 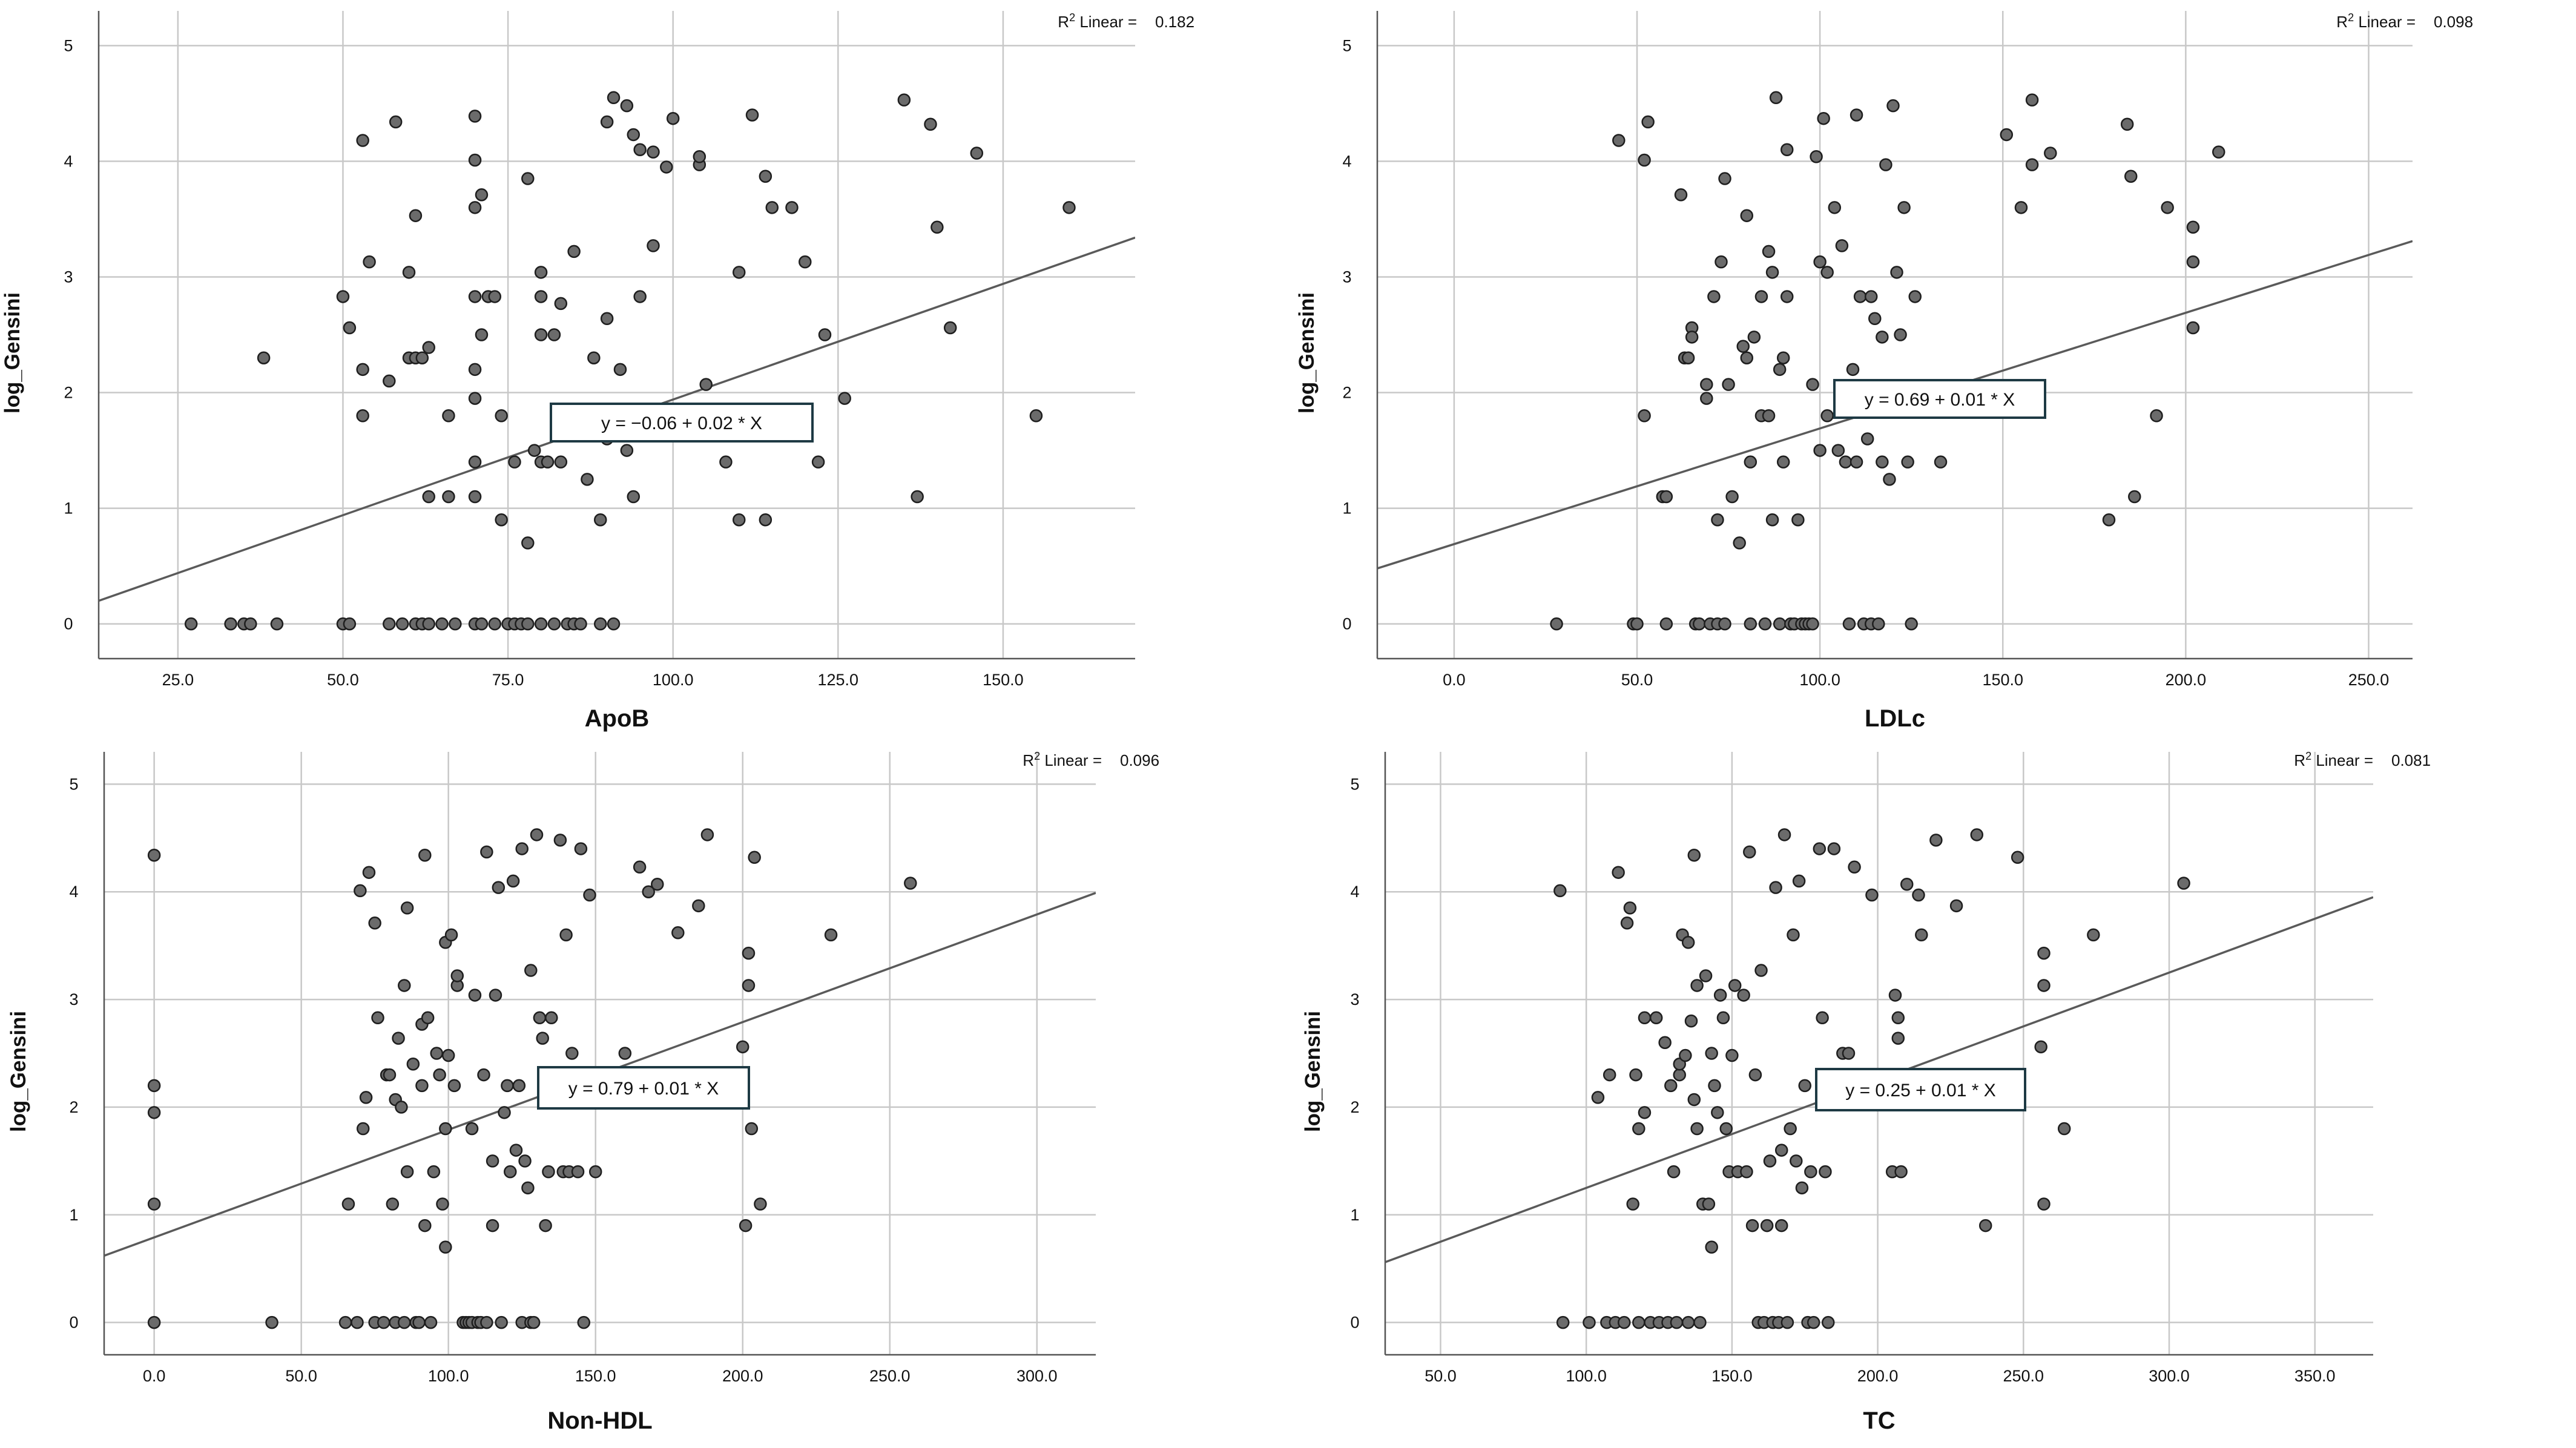 I want to click on x-tick-label: 100.0, so click(x=448, y=1376).